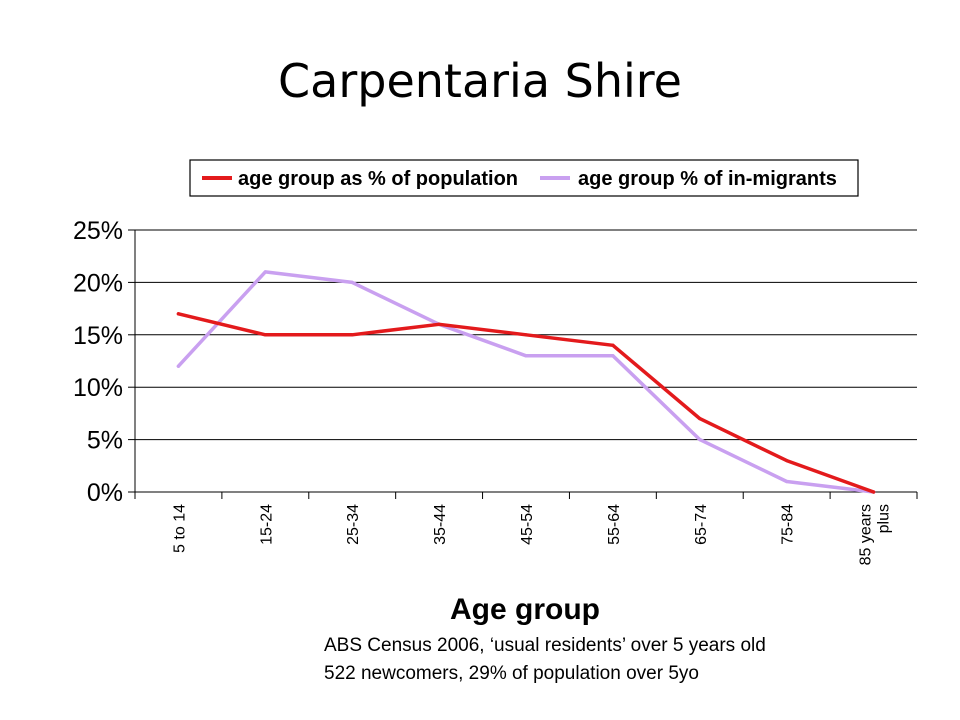  I want to click on legend-label: age group as % of population, so click(378, 179).